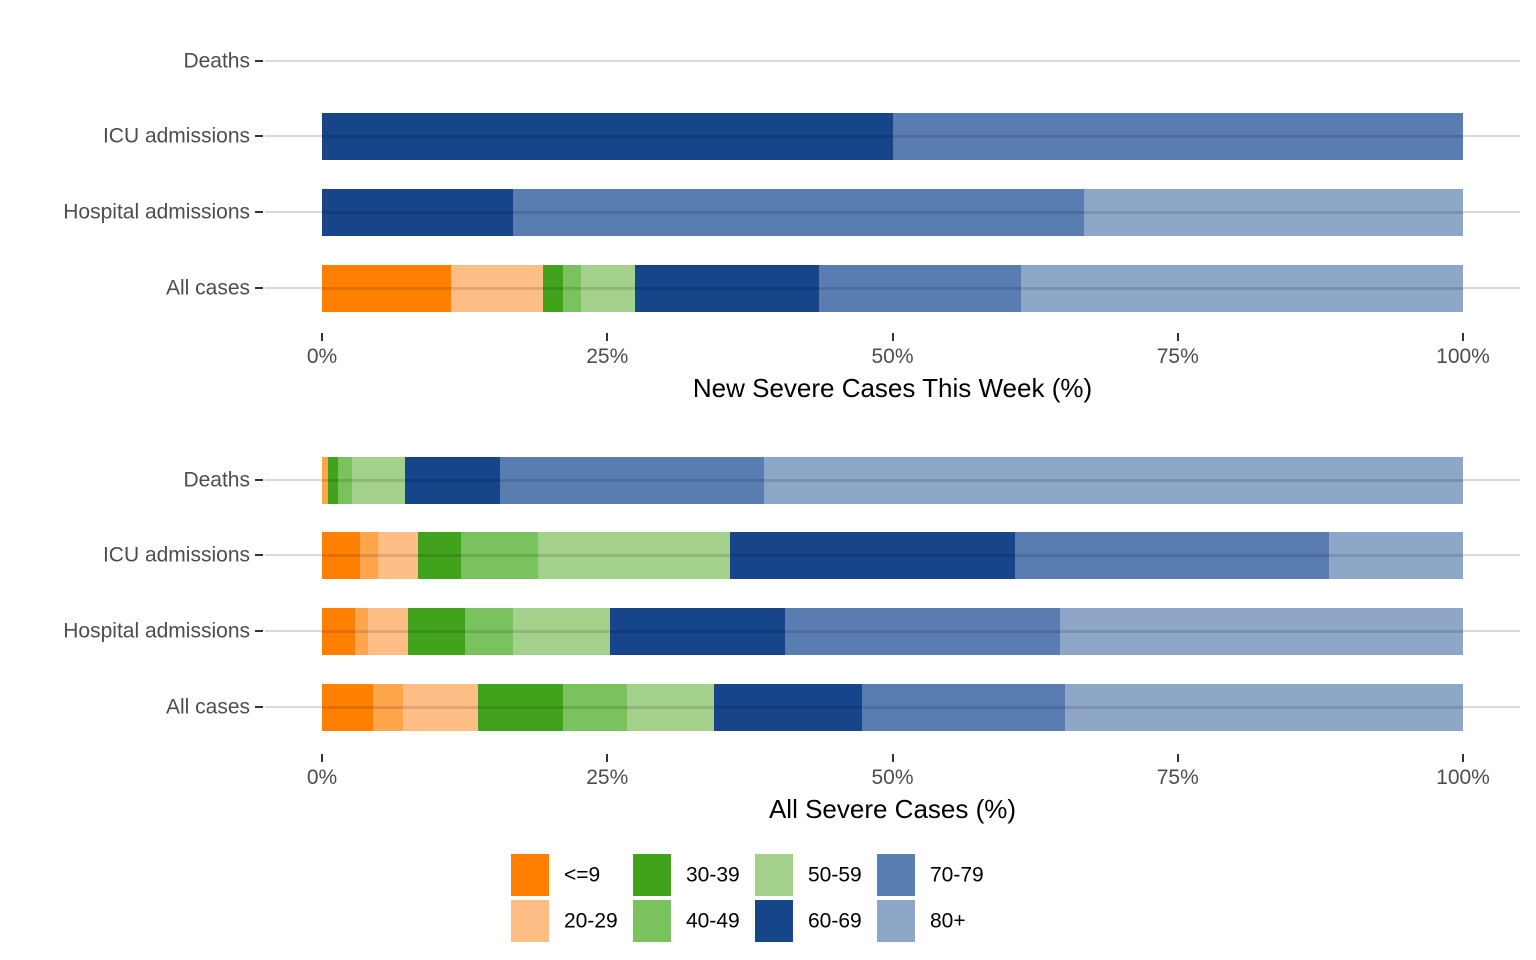 The image size is (1536, 960). What do you see at coordinates (835, 875) in the screenshot?
I see `legend-label: 50-59` at bounding box center [835, 875].